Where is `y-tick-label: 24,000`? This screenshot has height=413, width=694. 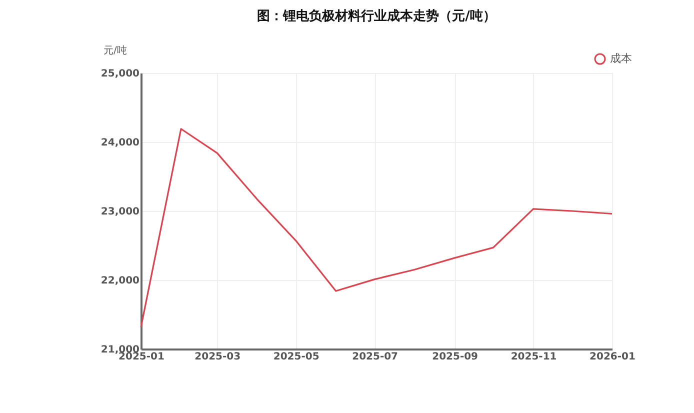
y-tick-label: 24,000 is located at coordinates (120, 143).